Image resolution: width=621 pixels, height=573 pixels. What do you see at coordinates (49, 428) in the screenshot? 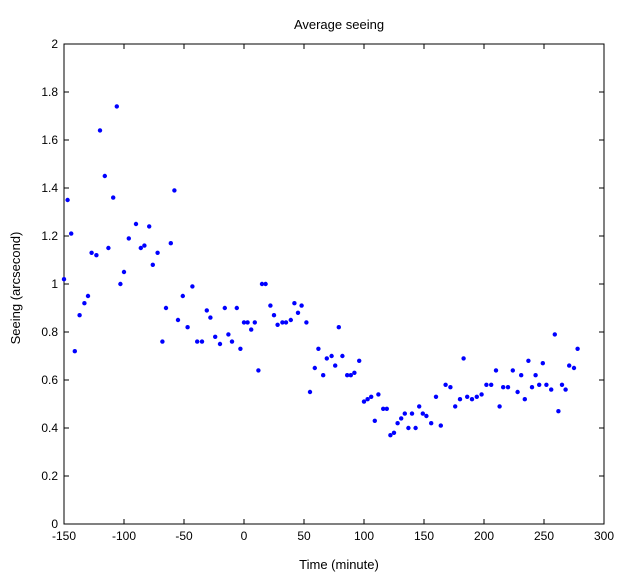
I see `y-tick-label: 0.4` at bounding box center [49, 428].